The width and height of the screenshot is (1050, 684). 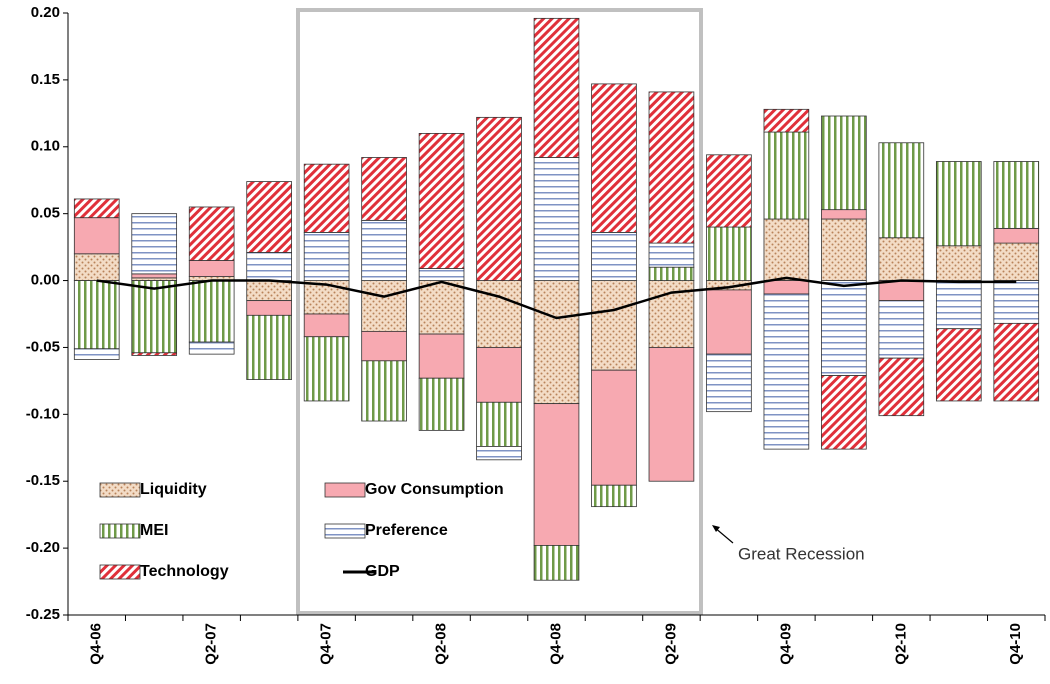 I want to click on legend-label: Technology, so click(x=184, y=571).